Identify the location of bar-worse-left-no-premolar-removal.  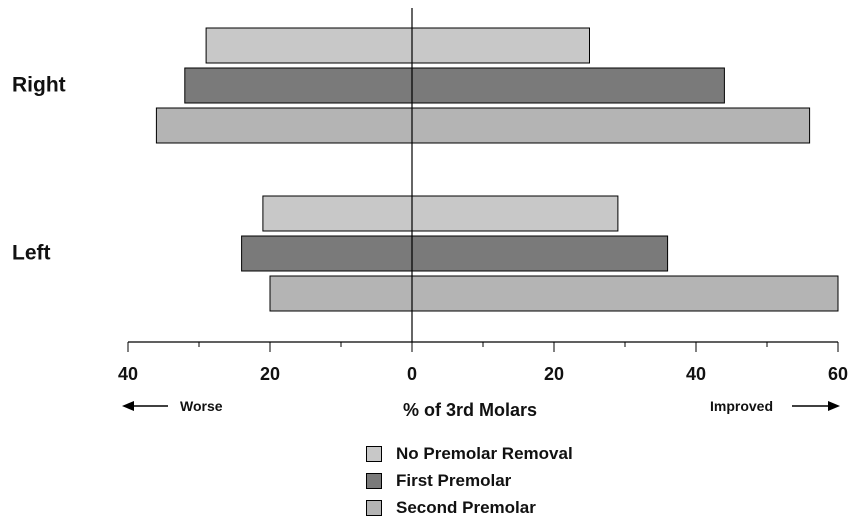
(337, 213).